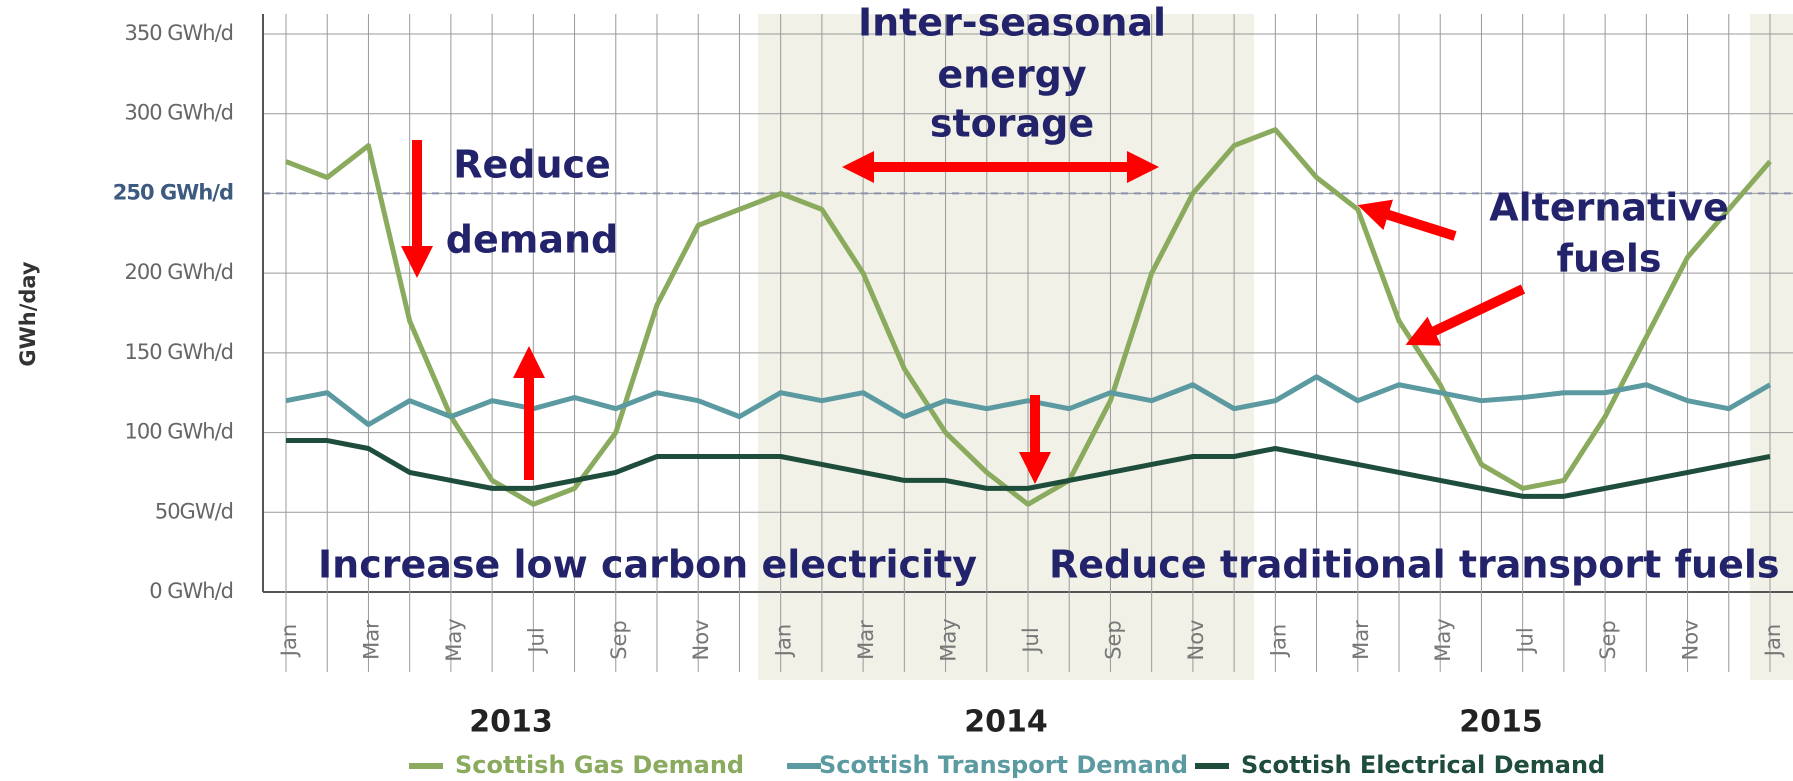 This screenshot has height=781, width=1793. What do you see at coordinates (599, 765) in the screenshot?
I see `legend-label: Scottish Gas Demand` at bounding box center [599, 765].